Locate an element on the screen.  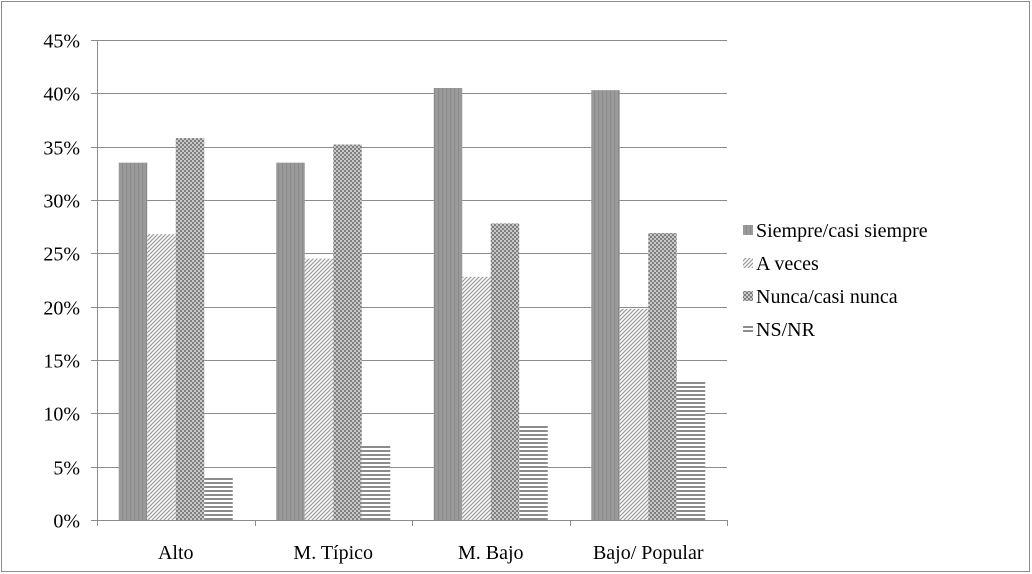
legend-label: NS/NR is located at coordinates (786, 330).